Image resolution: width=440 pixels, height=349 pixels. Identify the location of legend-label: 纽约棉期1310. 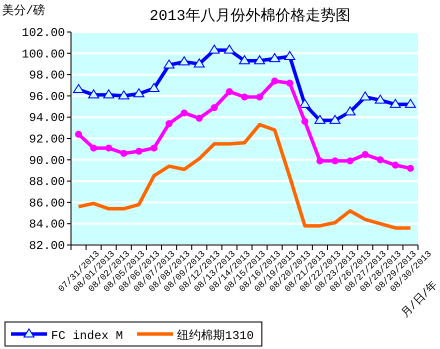
(215, 336).